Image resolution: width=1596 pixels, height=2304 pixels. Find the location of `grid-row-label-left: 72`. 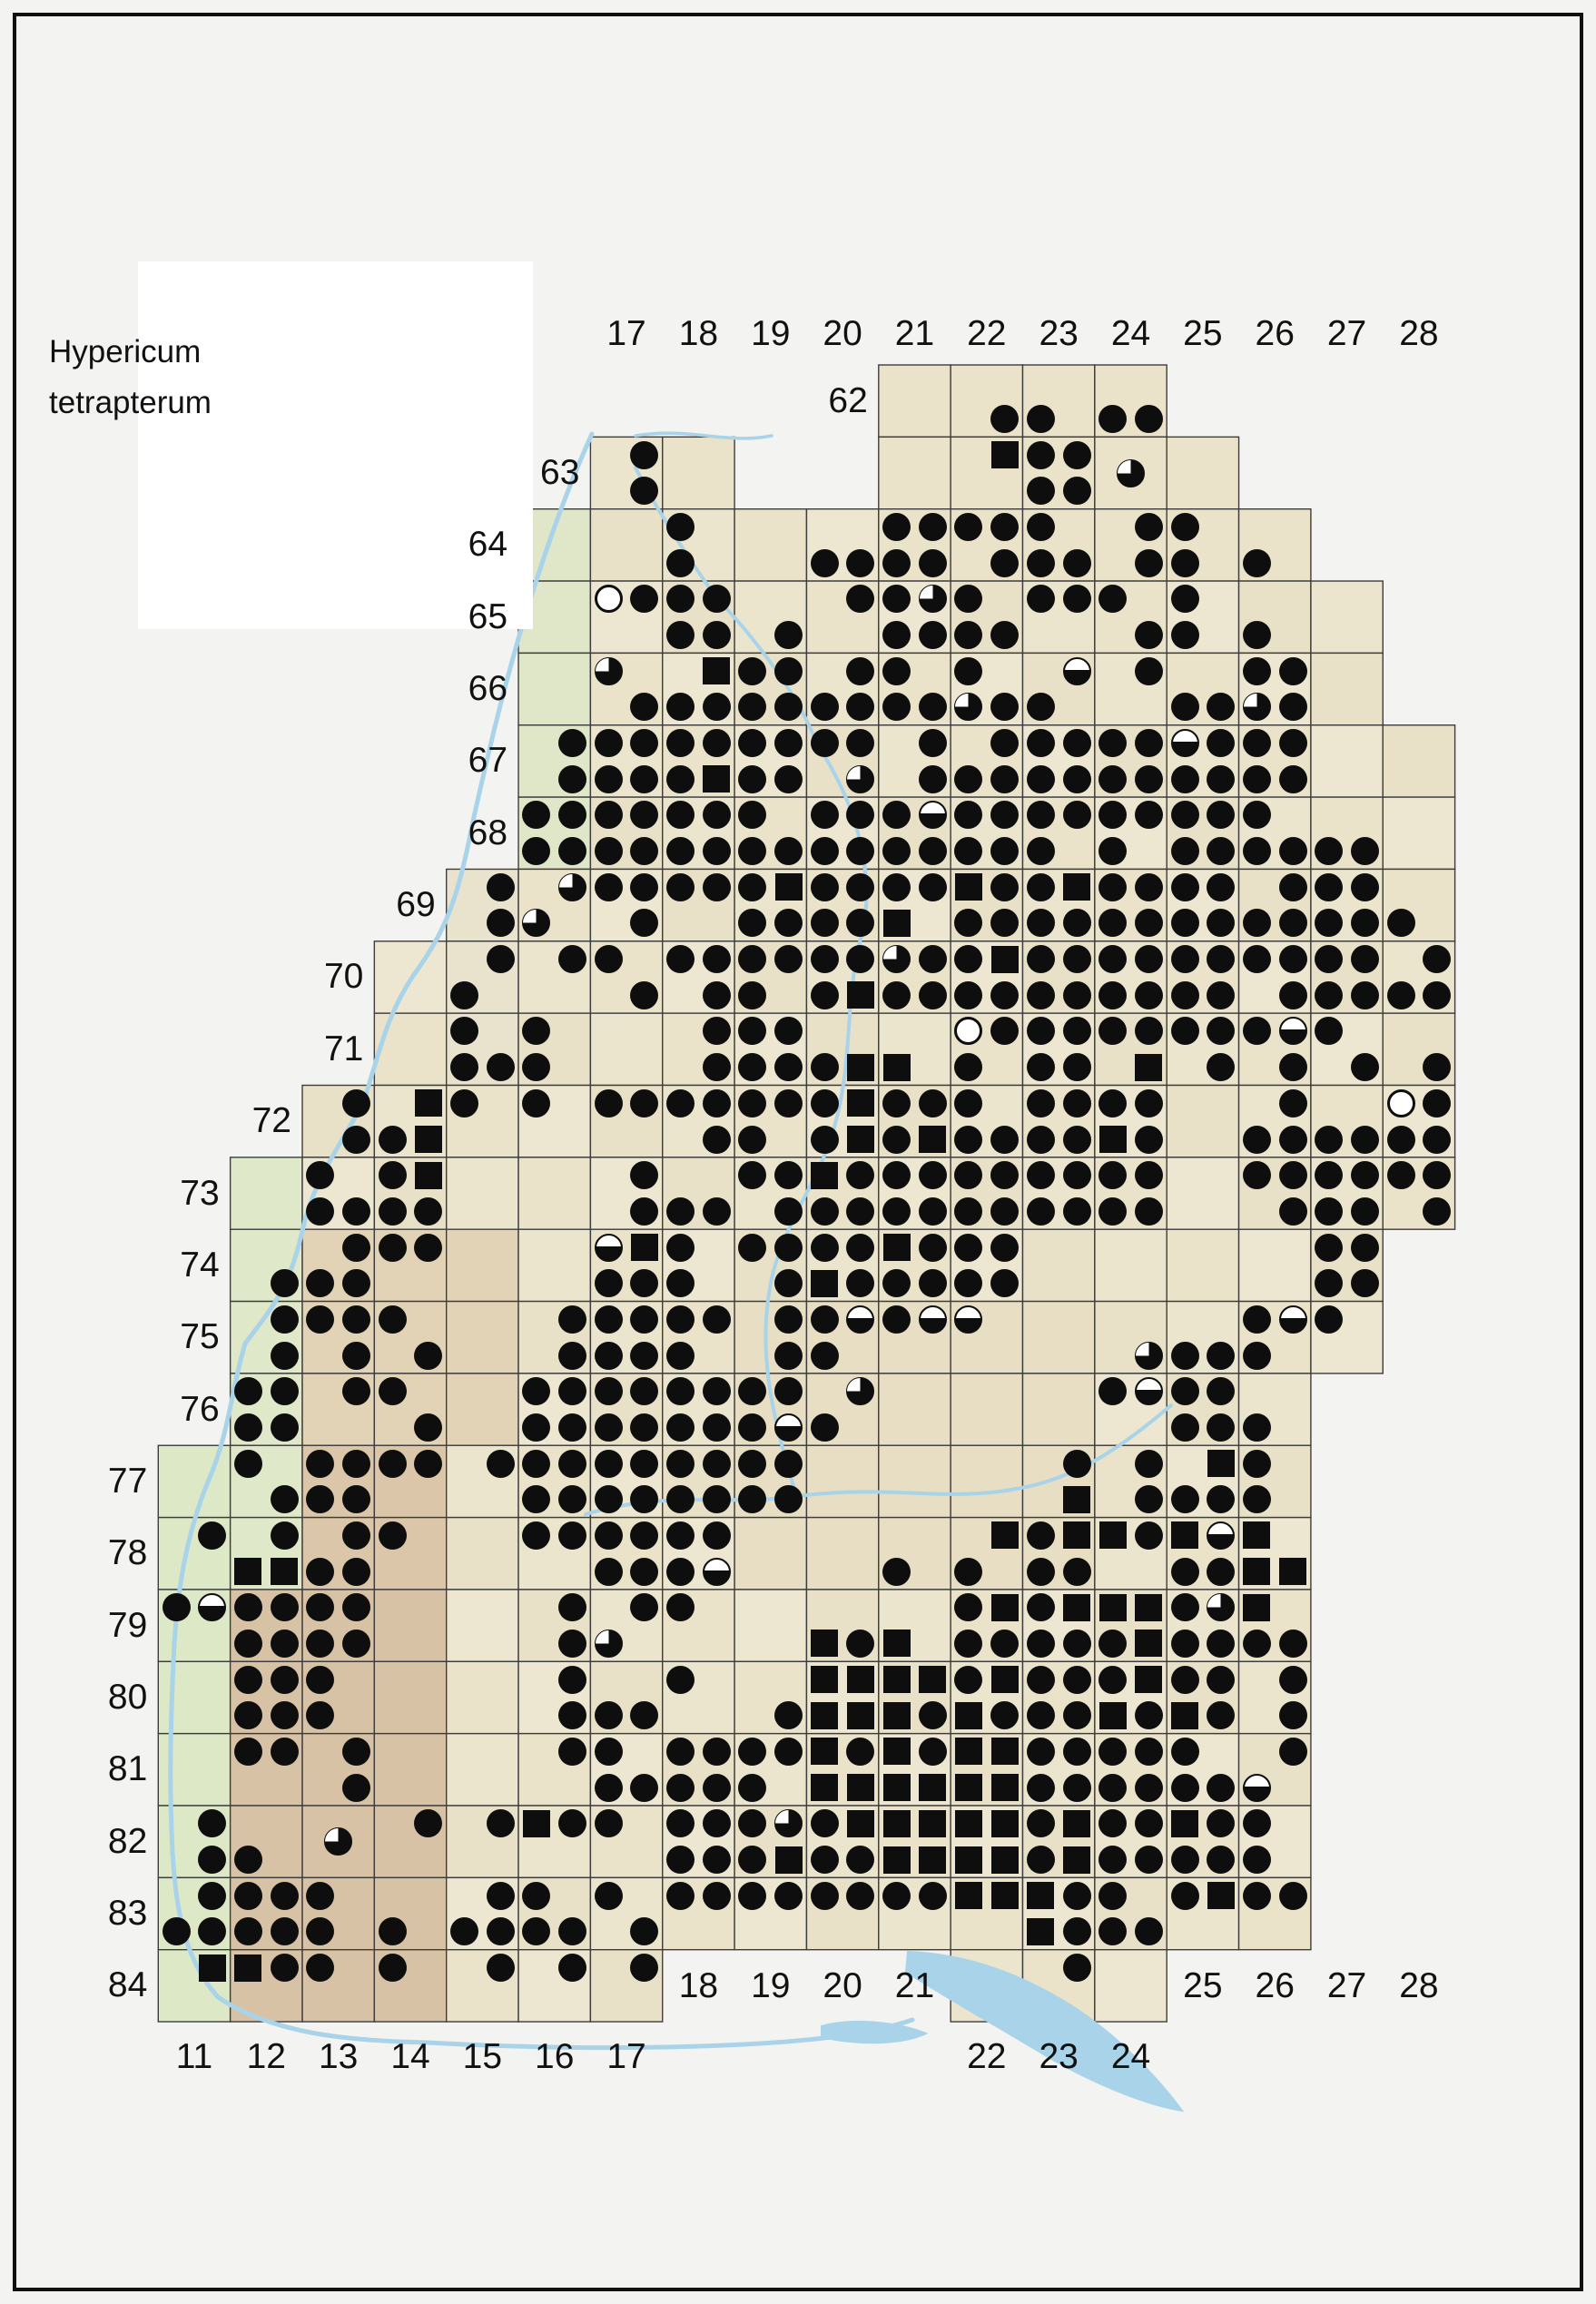

grid-row-label-left: 72 is located at coordinates (271, 1121).